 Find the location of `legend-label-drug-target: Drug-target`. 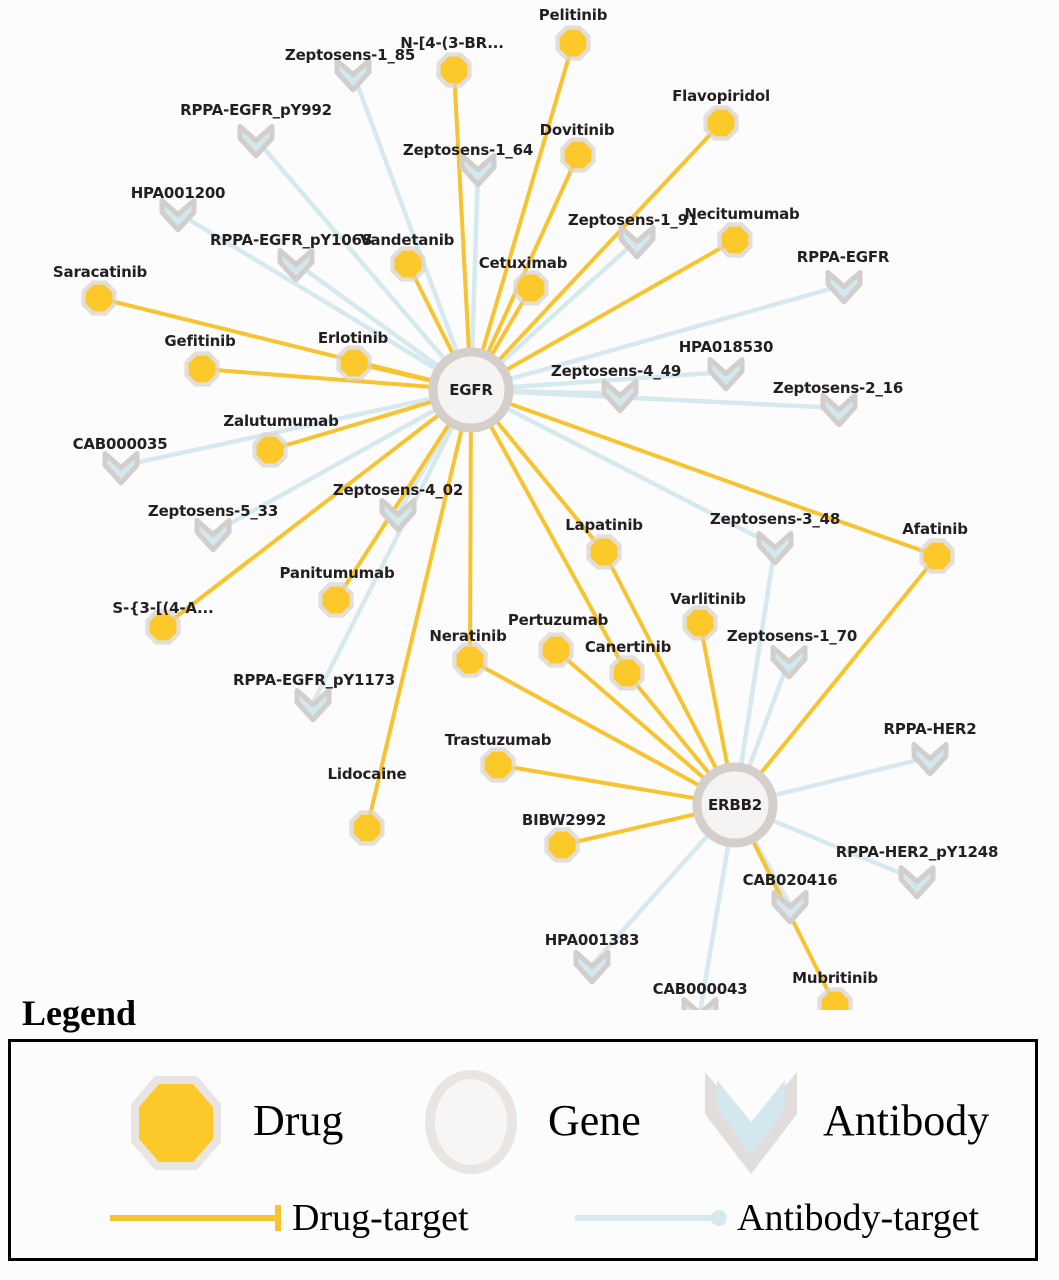

legend-label-drug-target: Drug-target is located at coordinates (380, 1218).